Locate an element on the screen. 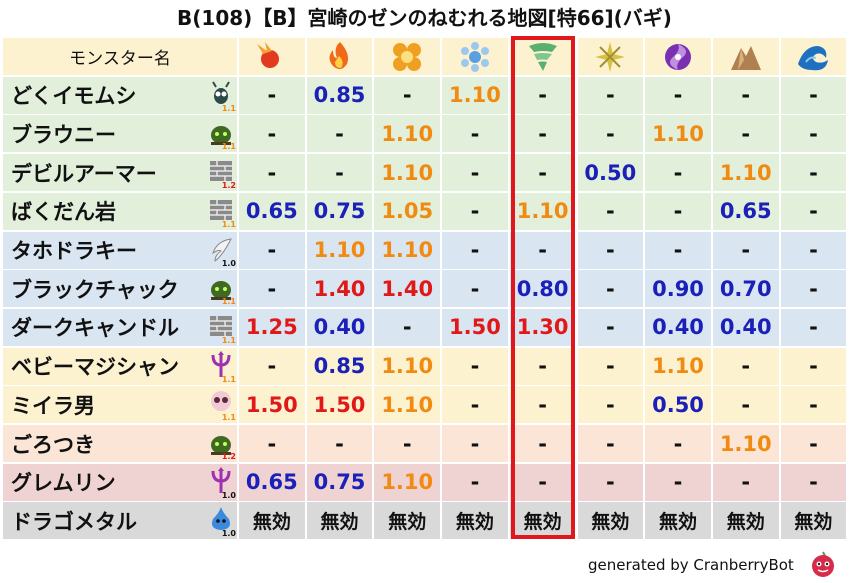 This screenshot has width=849, height=583. table-row: どくイモムシ 1.1-0.85-1.10- - - - - is located at coordinates (425, 95).